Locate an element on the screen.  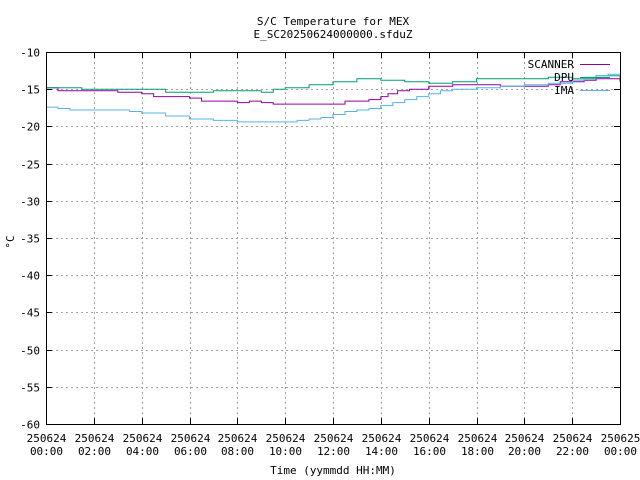
series-line-dpu is located at coordinates (333, 84).